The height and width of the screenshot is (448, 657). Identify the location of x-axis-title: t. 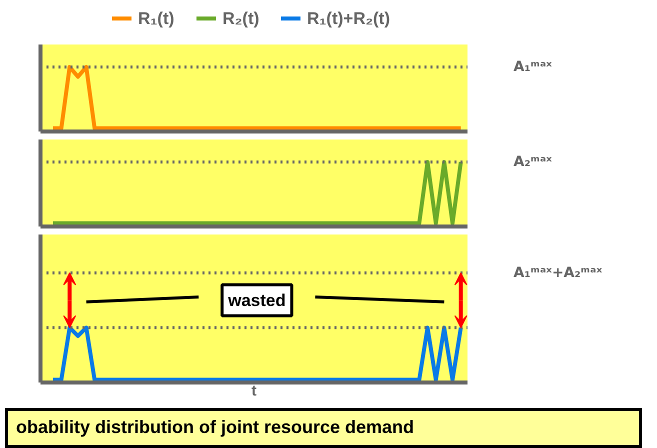
(254, 391).